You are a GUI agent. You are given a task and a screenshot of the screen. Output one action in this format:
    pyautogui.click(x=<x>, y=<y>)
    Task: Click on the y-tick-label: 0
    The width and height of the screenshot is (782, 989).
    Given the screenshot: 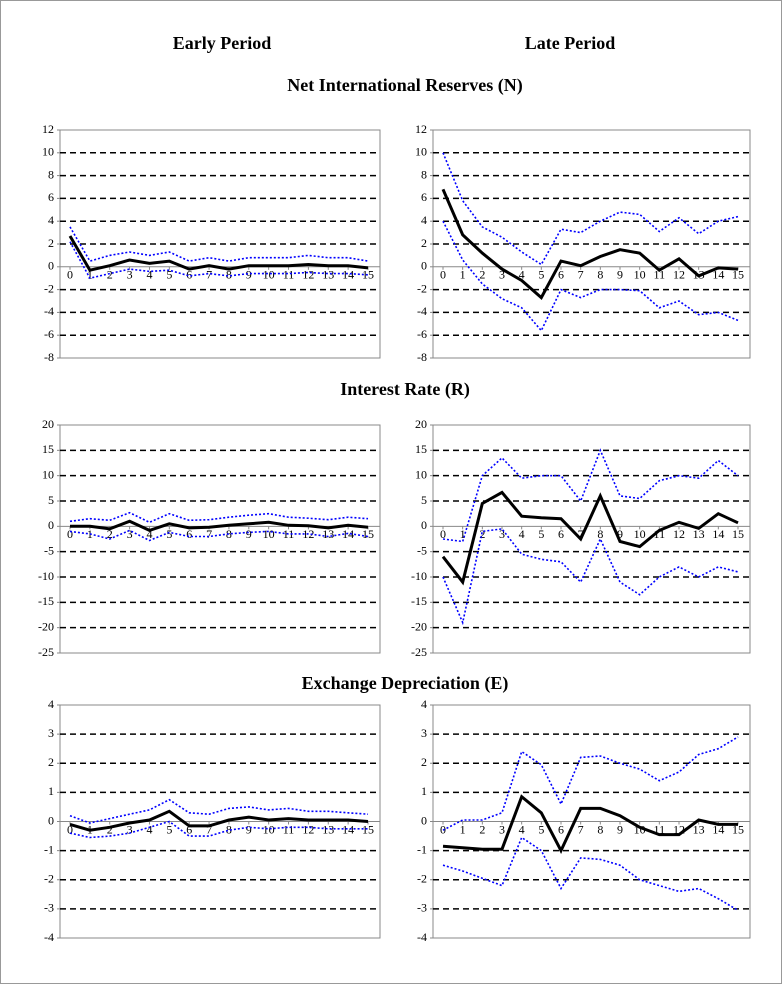 What is the action you would take?
    pyautogui.click(x=424, y=525)
    